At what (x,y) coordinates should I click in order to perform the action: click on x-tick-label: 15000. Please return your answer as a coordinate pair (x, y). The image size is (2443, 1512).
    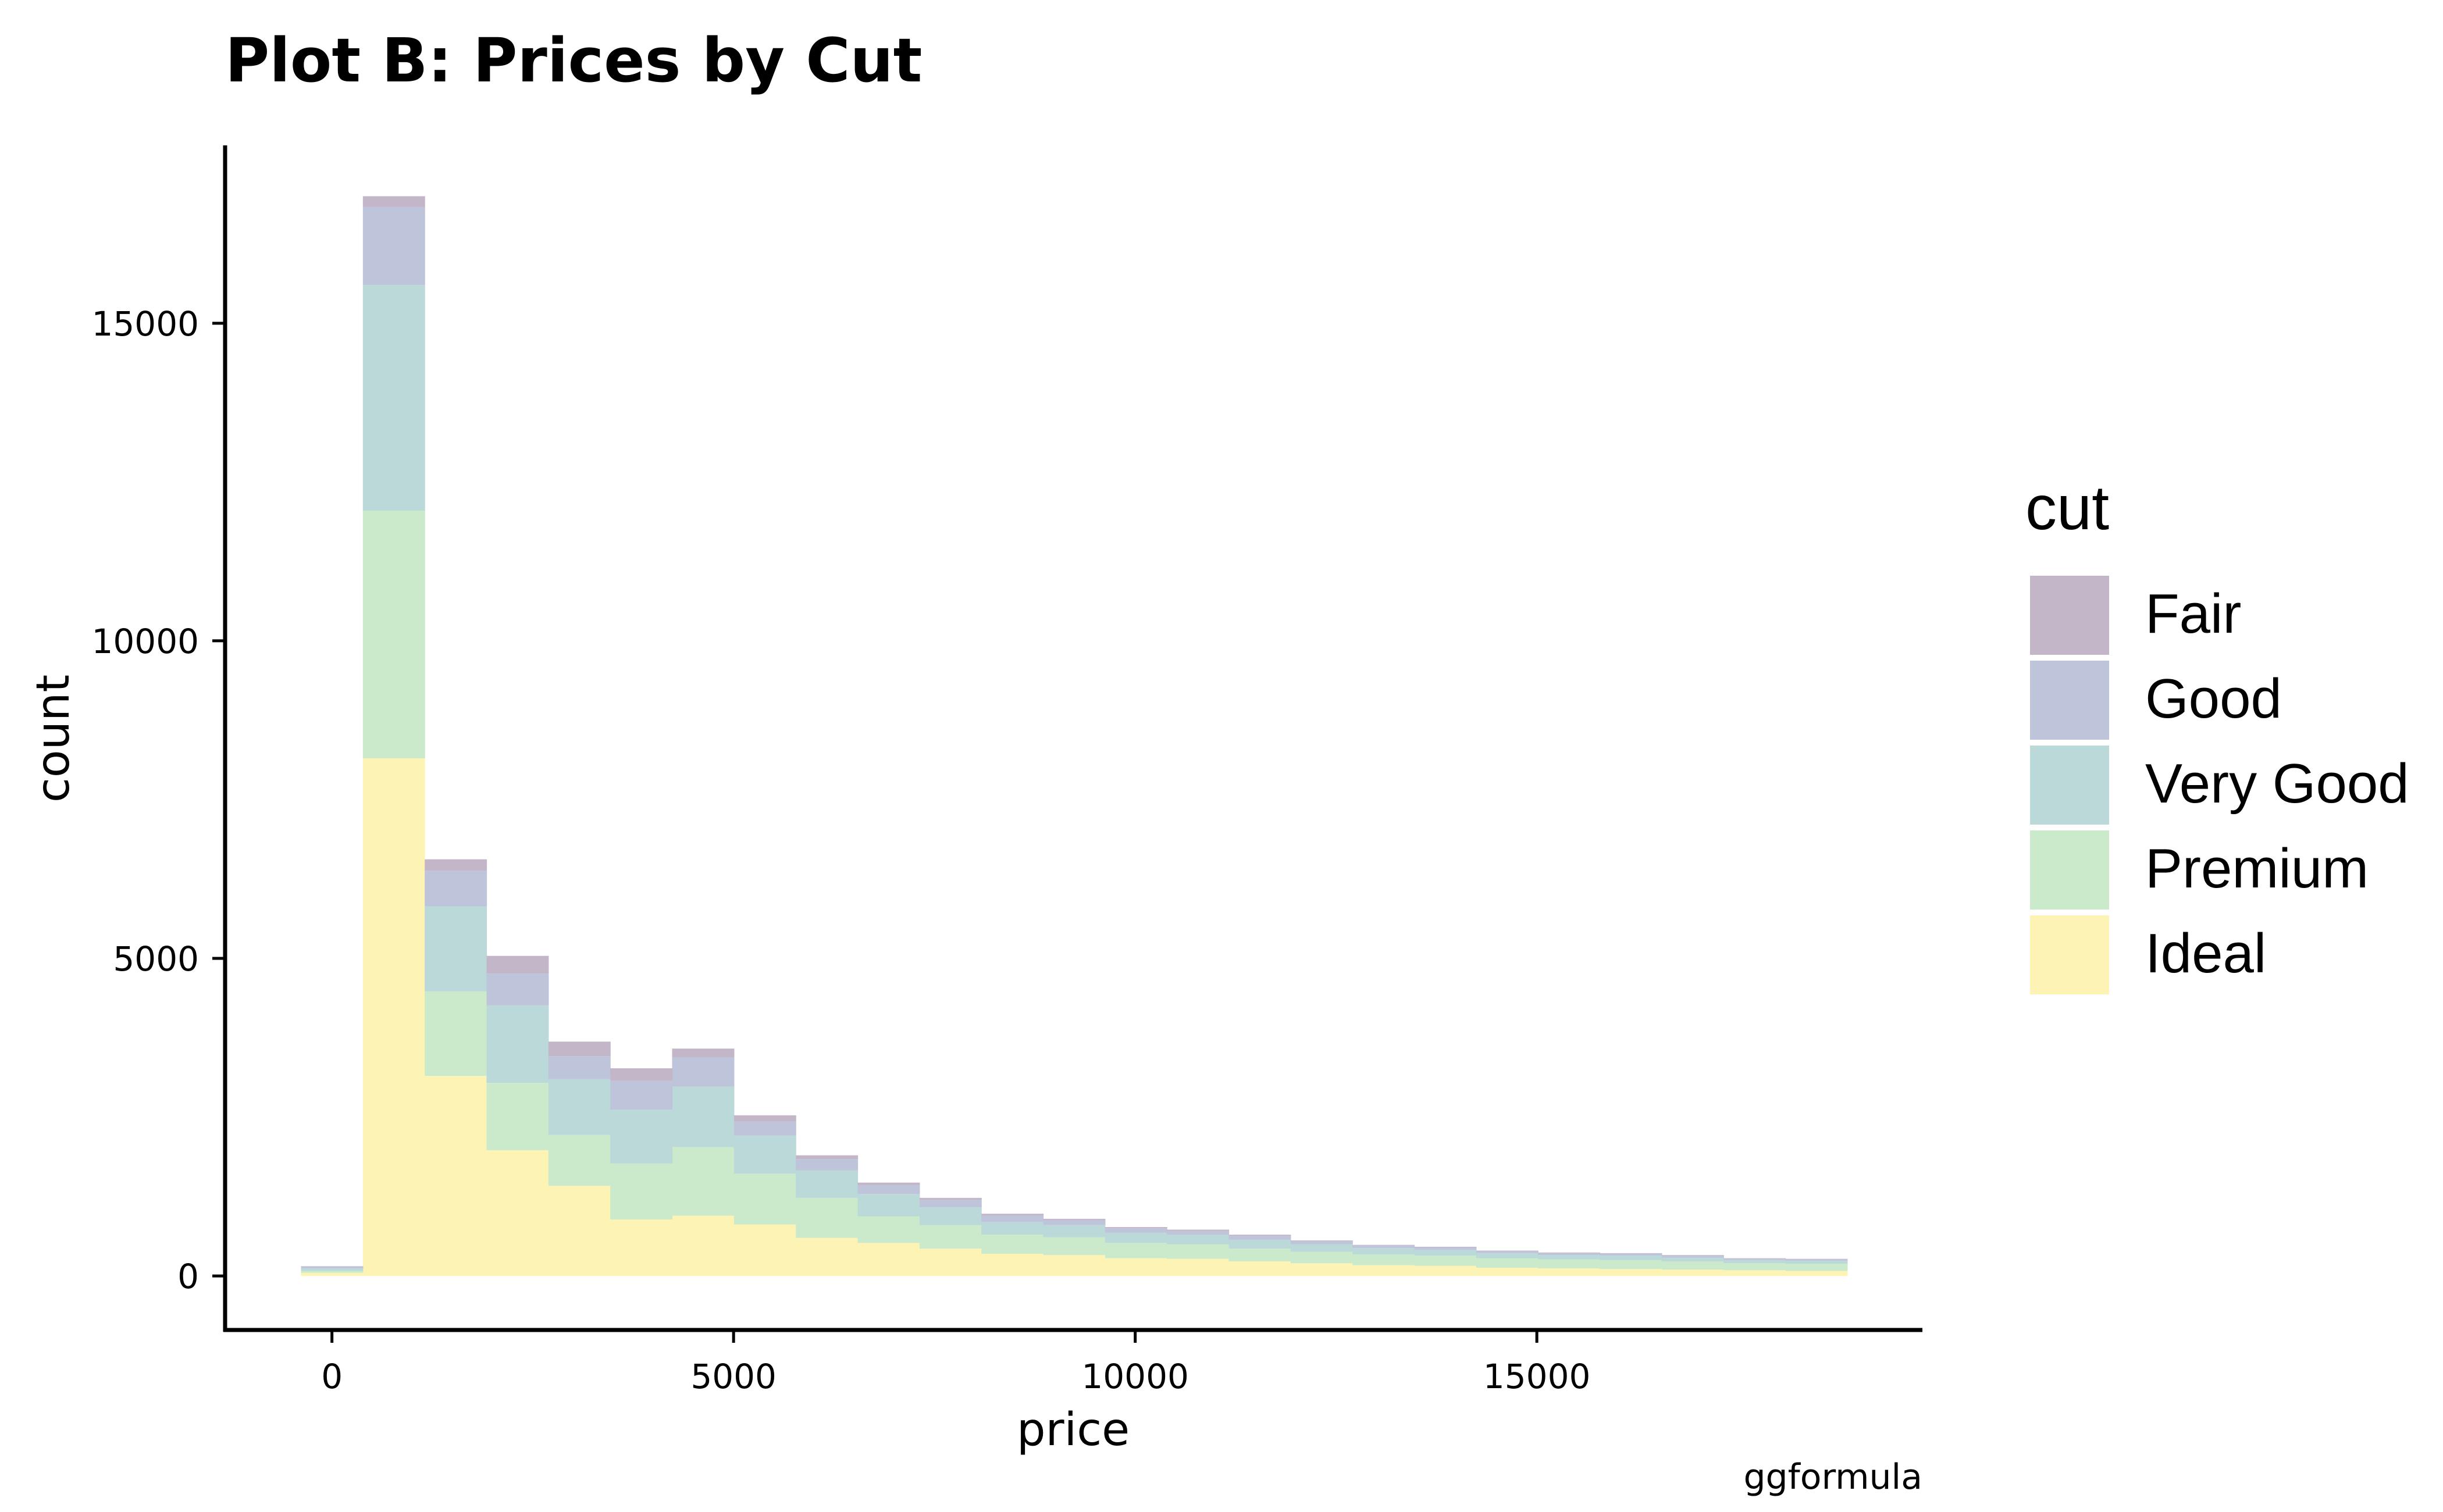
    Looking at the image, I should click on (1537, 1376).